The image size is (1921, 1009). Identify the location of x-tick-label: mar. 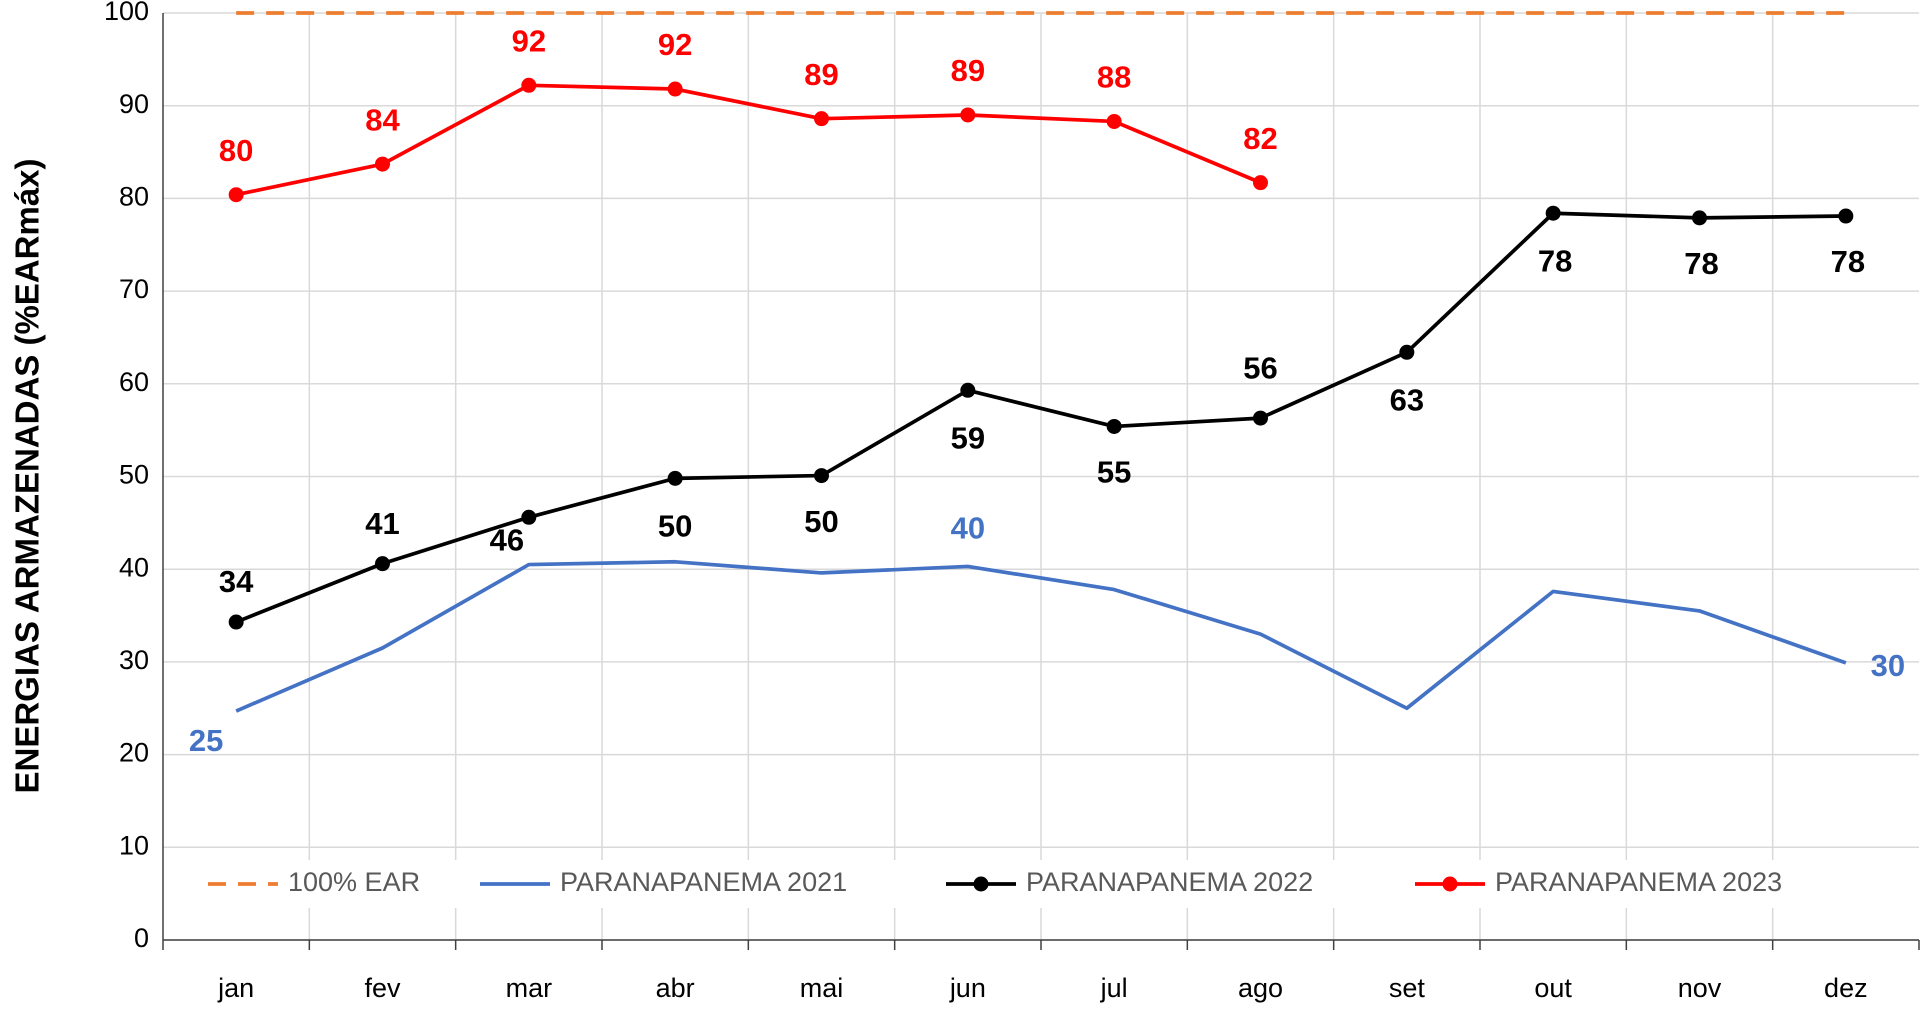
(529, 988).